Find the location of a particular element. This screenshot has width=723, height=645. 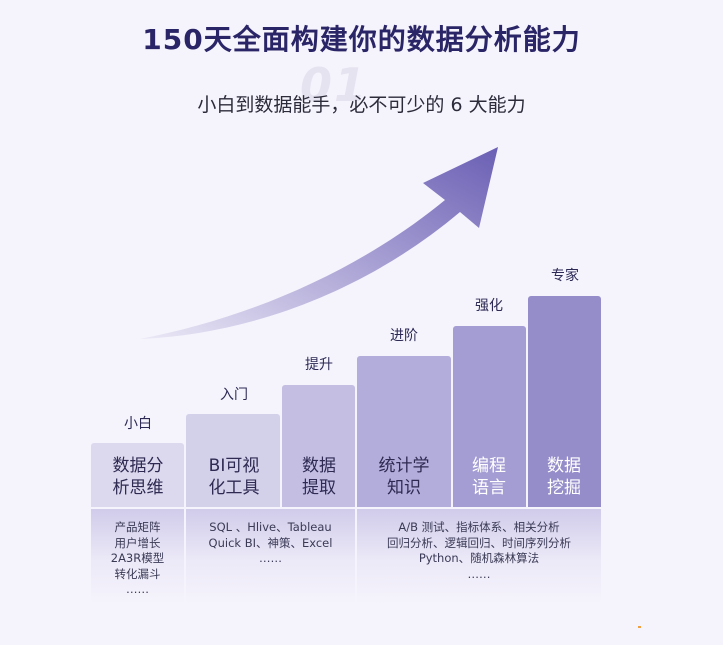

stage-label-3: 提升 is located at coordinates (319, 365).